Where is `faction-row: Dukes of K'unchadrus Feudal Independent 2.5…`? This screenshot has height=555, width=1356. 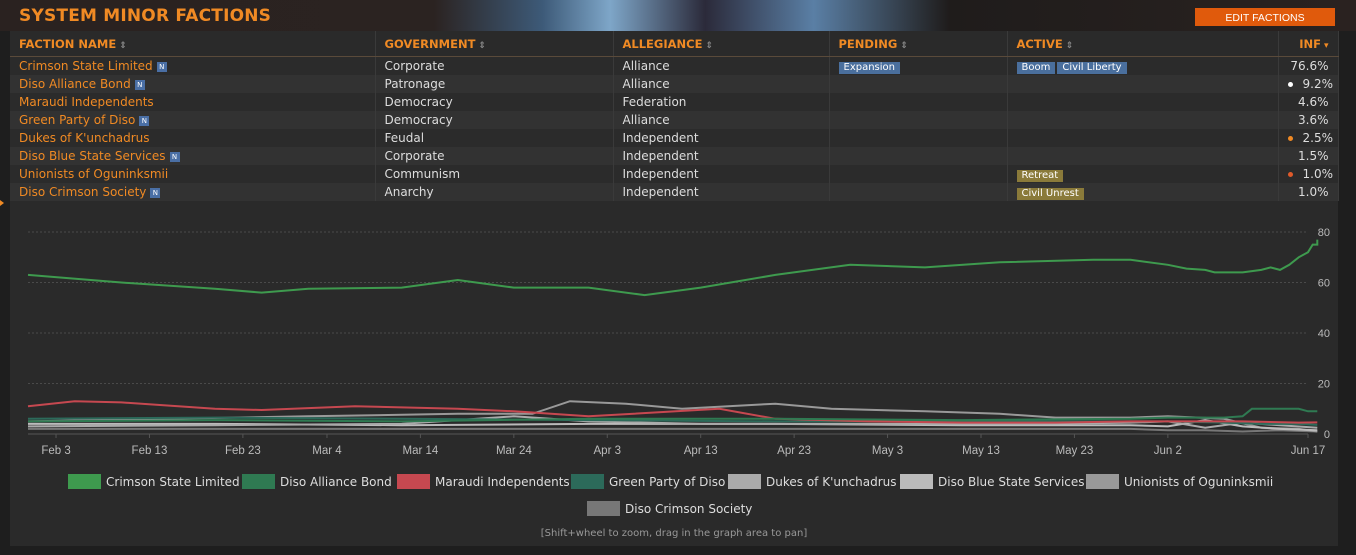
faction-row: Dukes of K'unchadrus Feudal Independent 2.5… is located at coordinates (674, 138).